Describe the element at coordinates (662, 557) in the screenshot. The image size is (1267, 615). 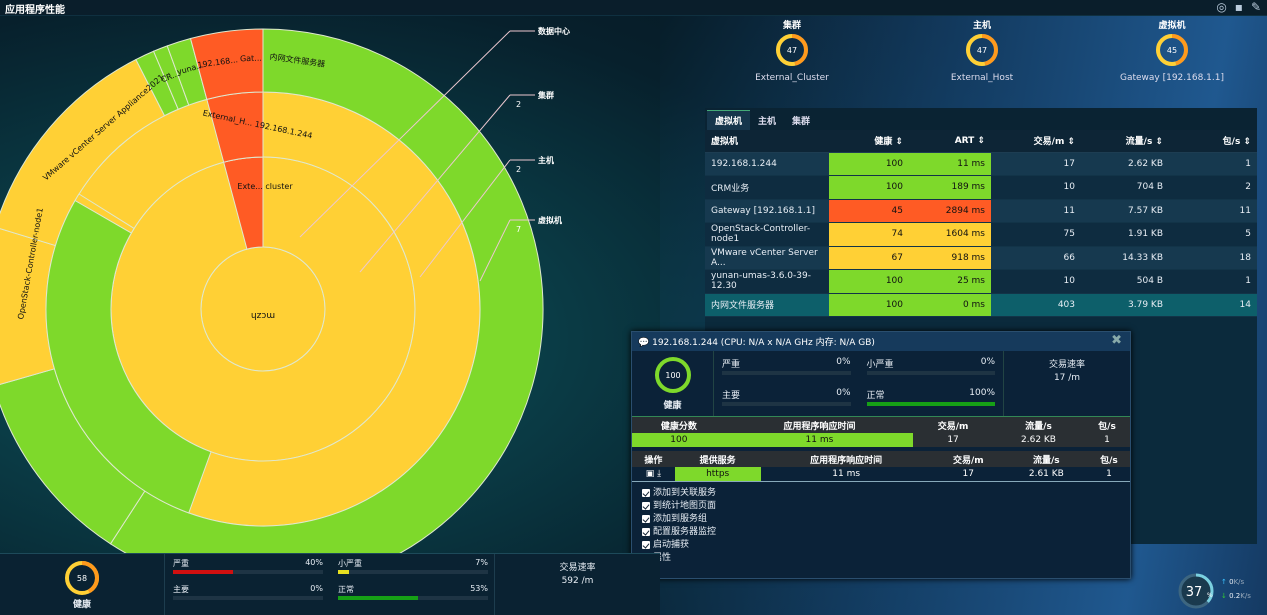
I see `menu-item-label: 属性` at that location.